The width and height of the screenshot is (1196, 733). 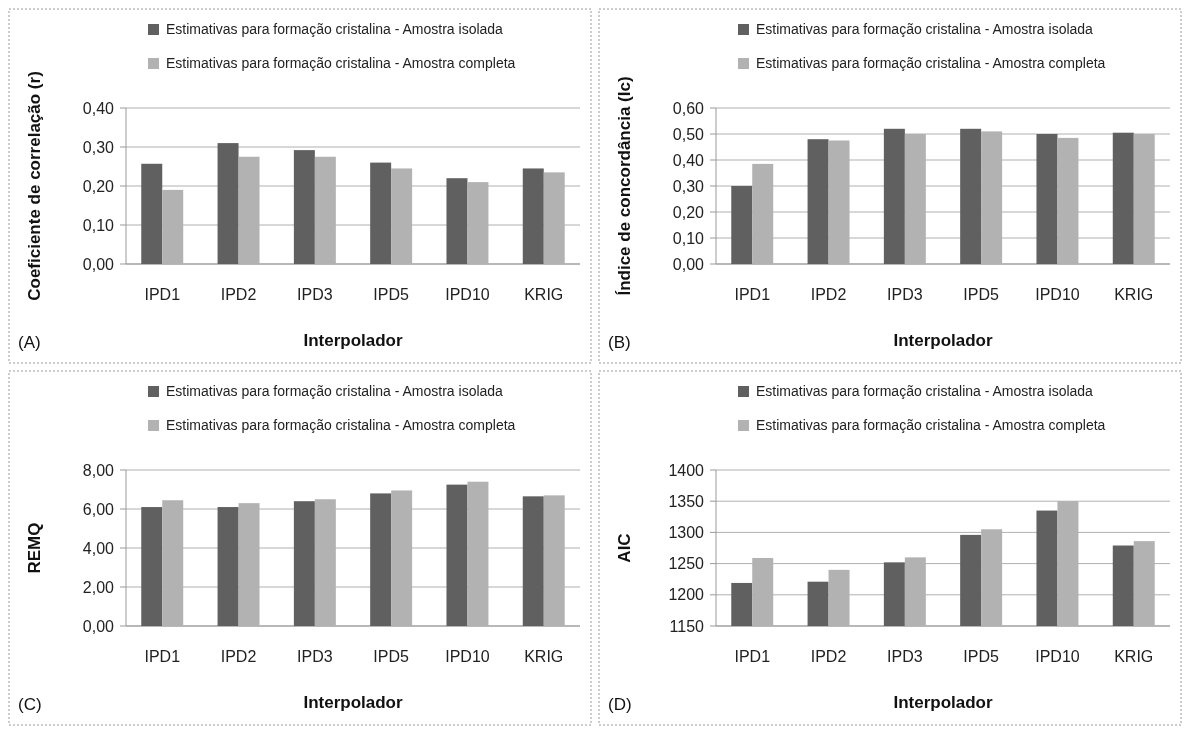 I want to click on y-tick-label: 1150, so click(x=687, y=626).